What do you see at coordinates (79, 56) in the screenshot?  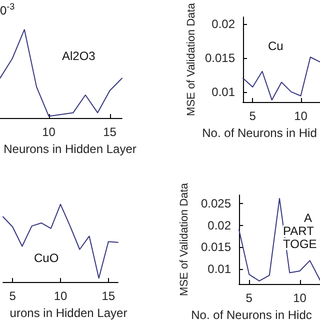 I see `annotation: Al2O3` at bounding box center [79, 56].